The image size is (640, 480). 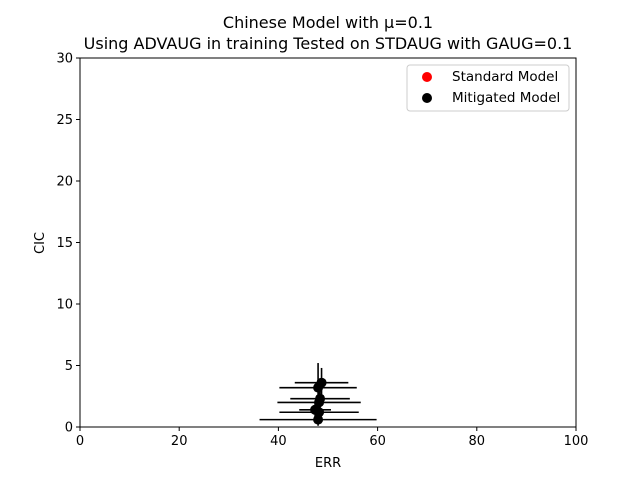 What do you see at coordinates (506, 98) in the screenshot?
I see `legend-label-mitigated-model: Mitigated Model` at bounding box center [506, 98].